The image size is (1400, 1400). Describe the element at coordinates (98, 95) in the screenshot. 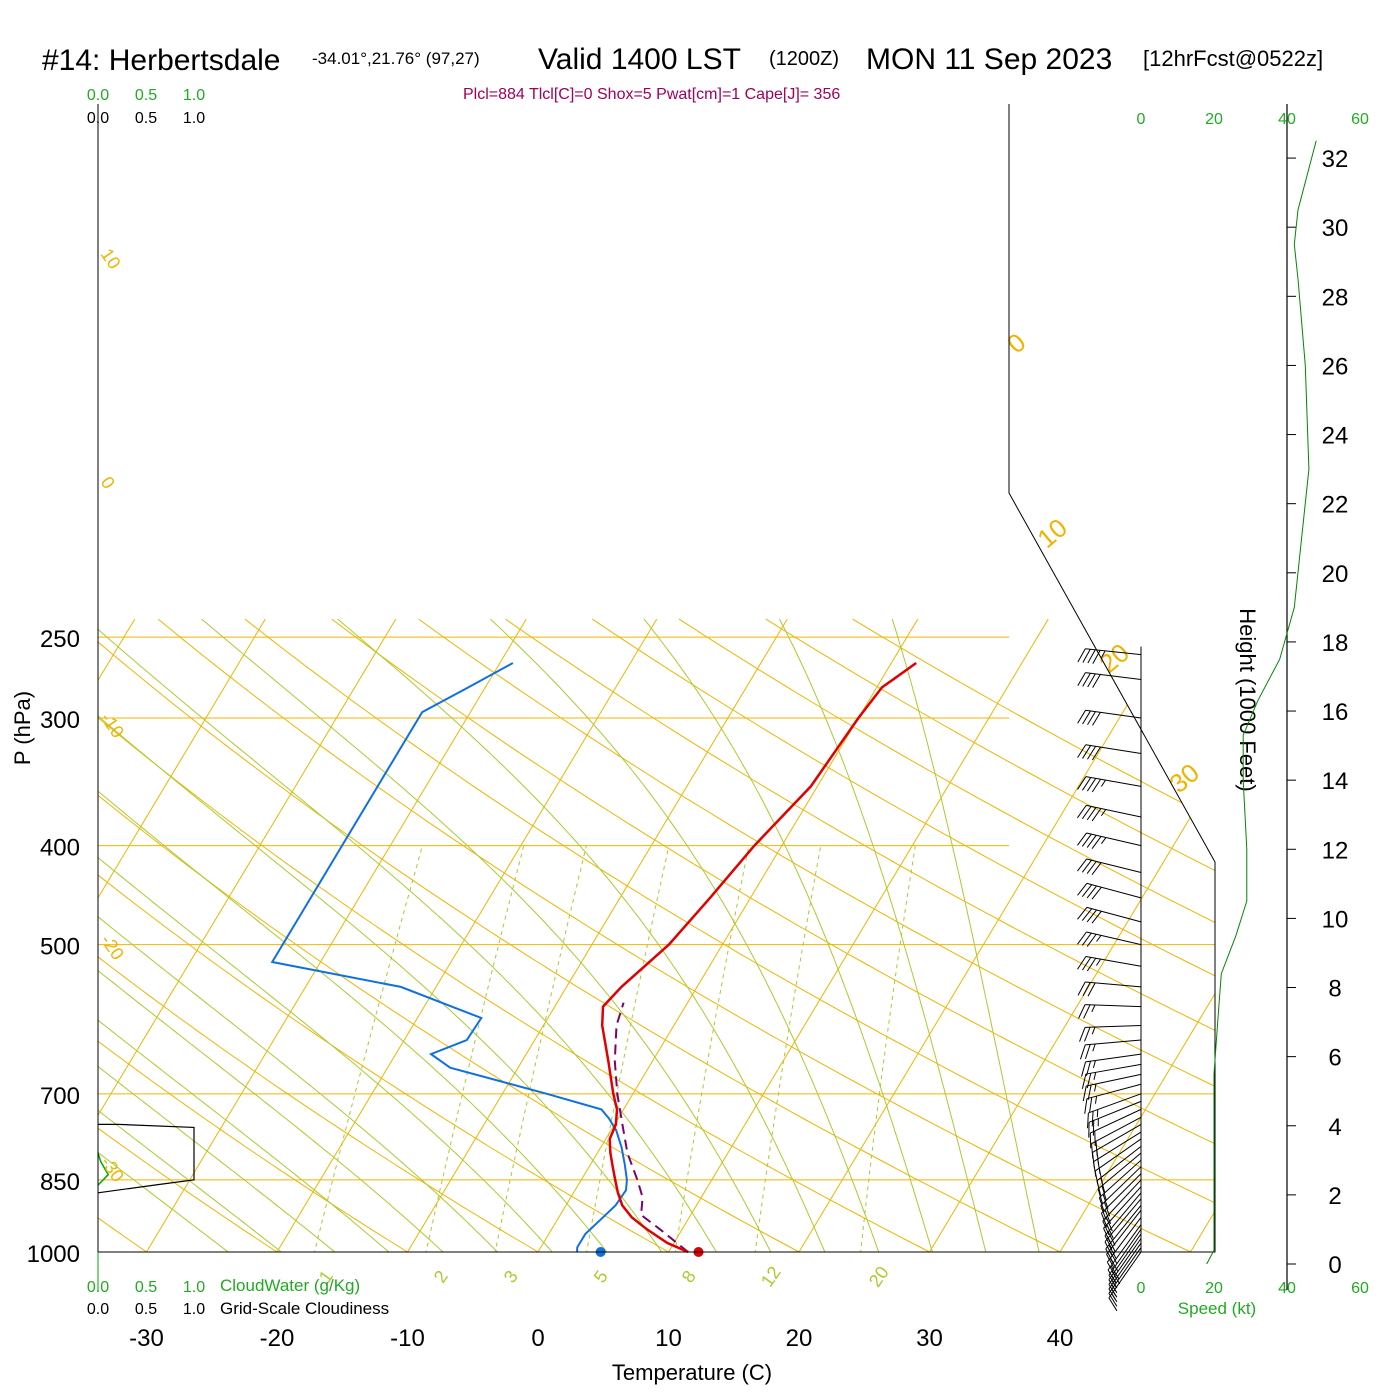

I see `cloudwater-top-tick: 0.0` at that location.